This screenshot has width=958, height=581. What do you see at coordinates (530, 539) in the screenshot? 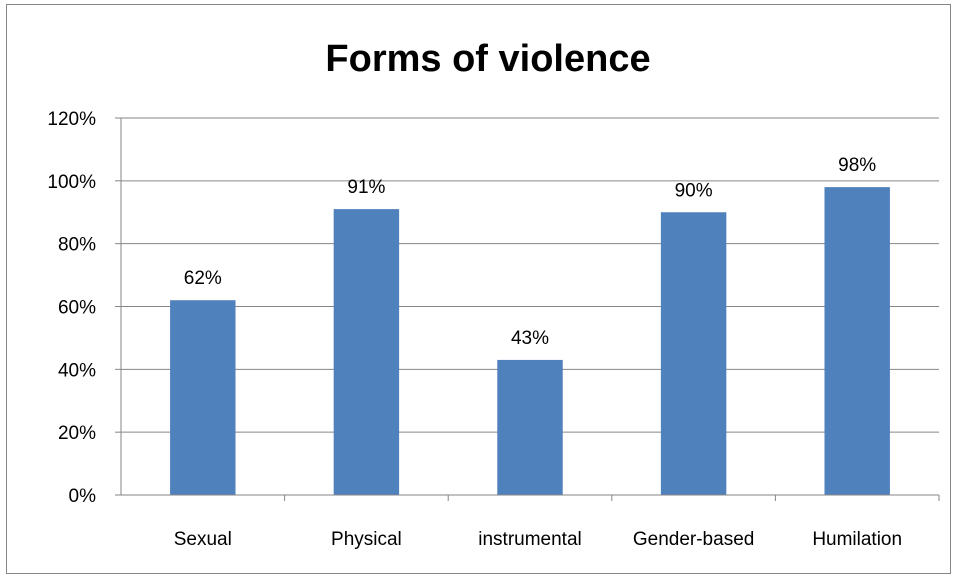
I see `x-tick-label: instrumental` at bounding box center [530, 539].